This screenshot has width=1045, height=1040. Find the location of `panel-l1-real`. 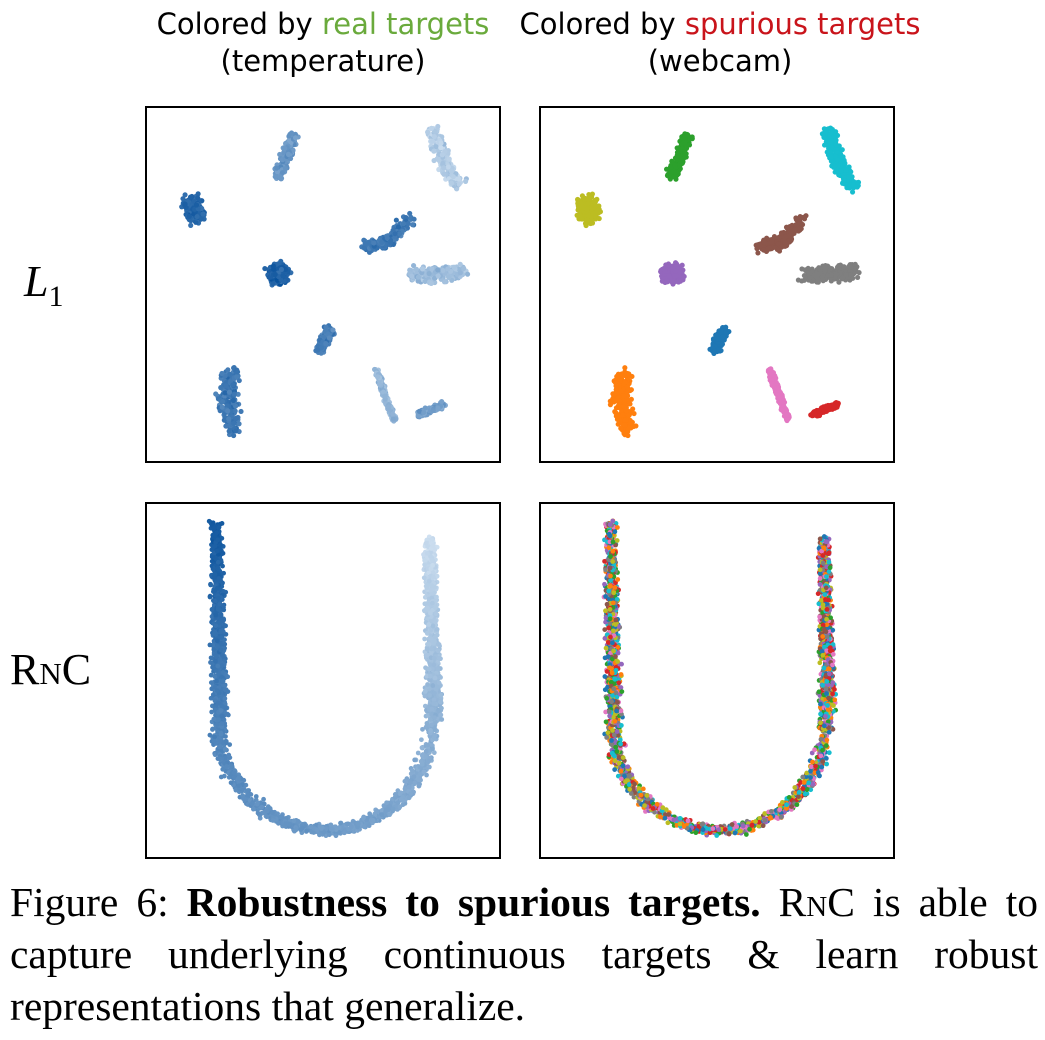

panel-l1-real is located at coordinates (323, 284).